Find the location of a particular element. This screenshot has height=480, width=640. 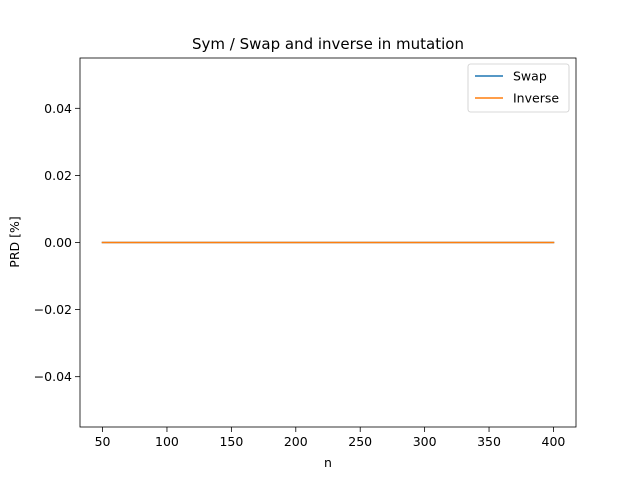

x-tick-label: 300 is located at coordinates (425, 441).